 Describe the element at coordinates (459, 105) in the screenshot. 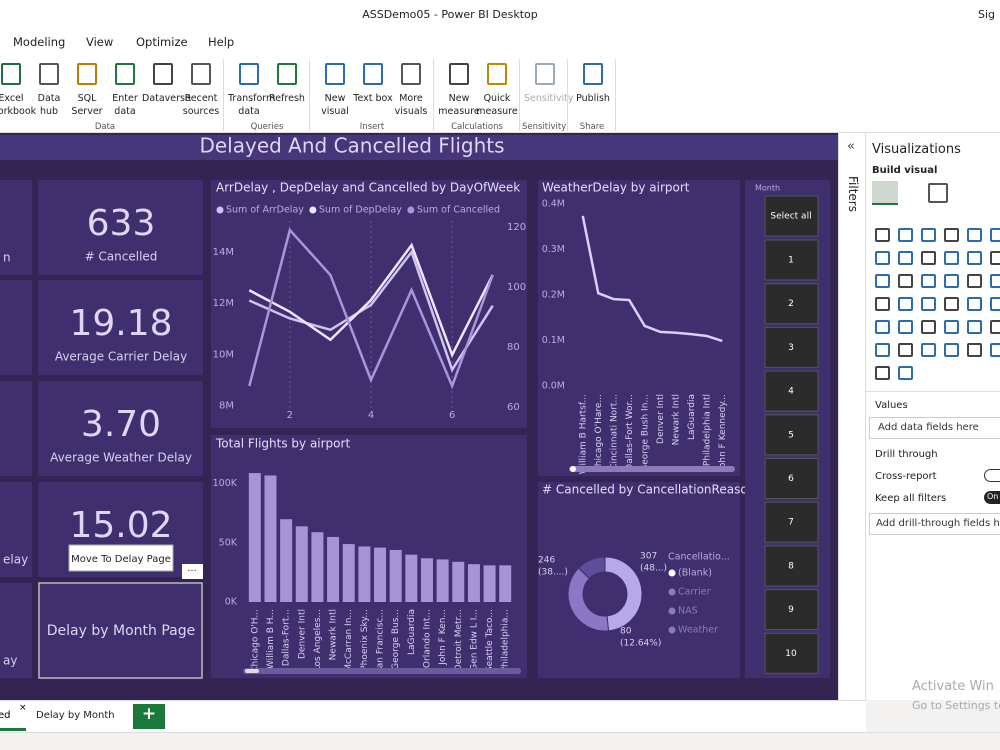

I see `ribbon-button: New measure` at that location.